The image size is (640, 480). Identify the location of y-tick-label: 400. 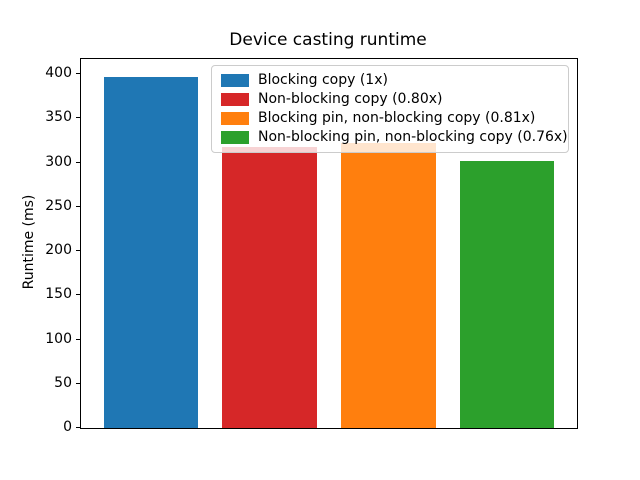
(58, 73).